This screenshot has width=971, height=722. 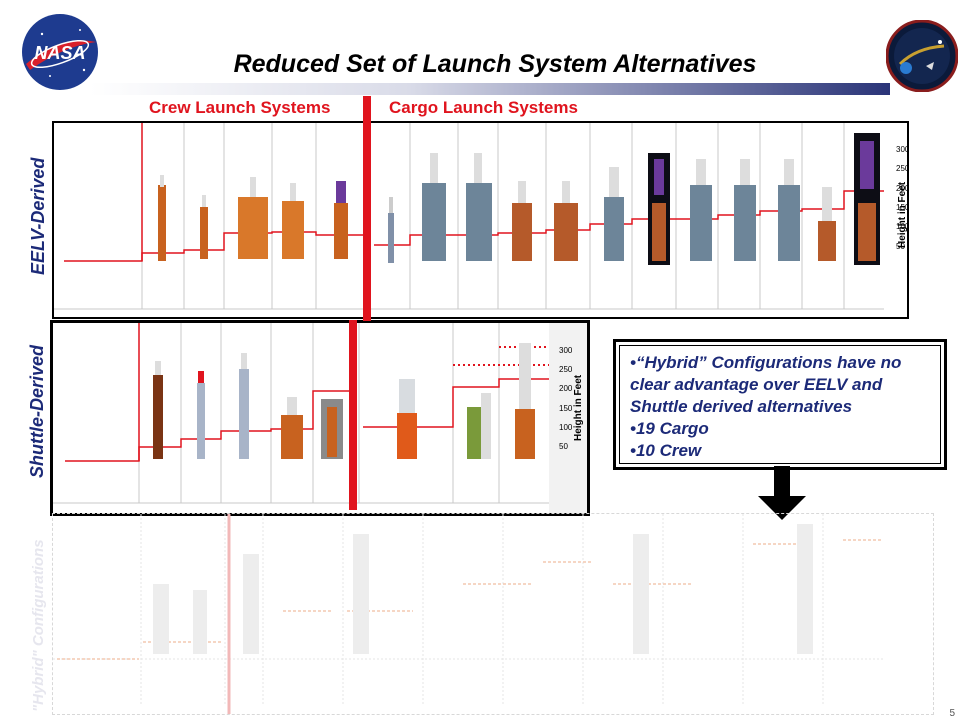 I want to click on shuttle-axis-label: Height in Feet, so click(x=578, y=407).